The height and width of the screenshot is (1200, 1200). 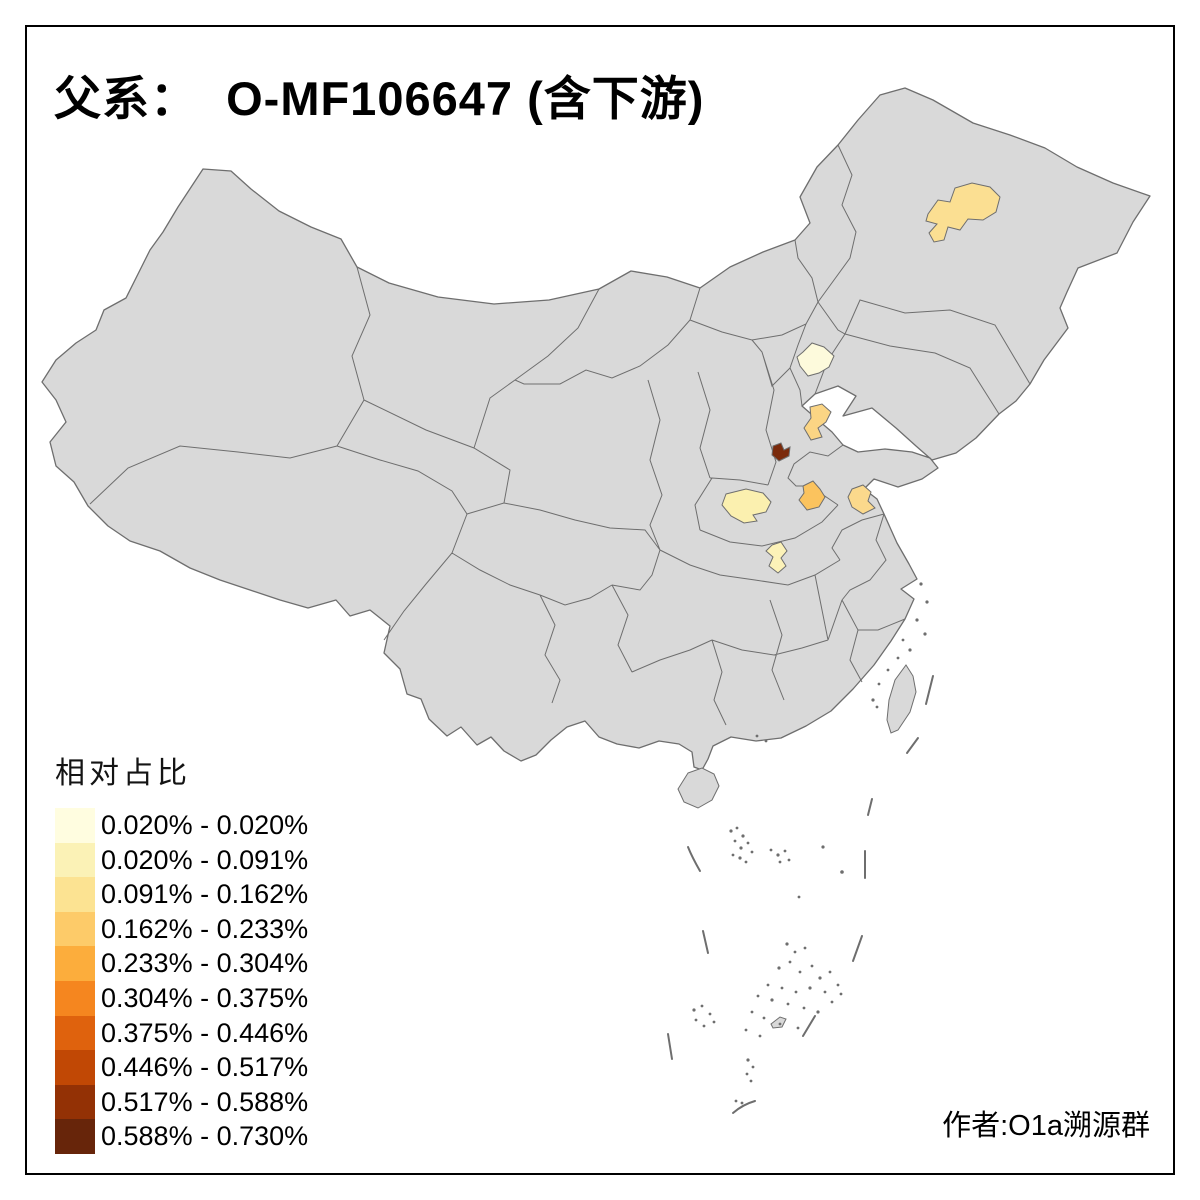 What do you see at coordinates (861, 499) in the screenshot?
I see `region-jiangsu-north` at bounding box center [861, 499].